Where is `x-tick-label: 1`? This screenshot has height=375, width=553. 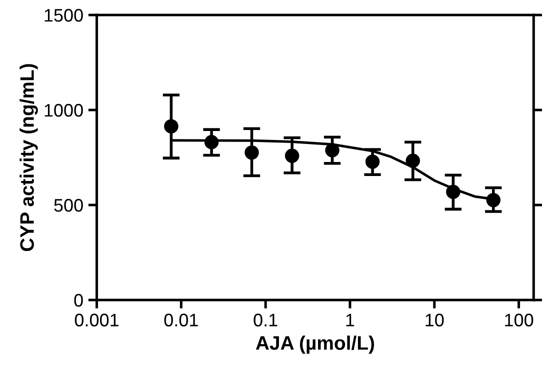
x-tick-label: 1 is located at coordinates (350, 320).